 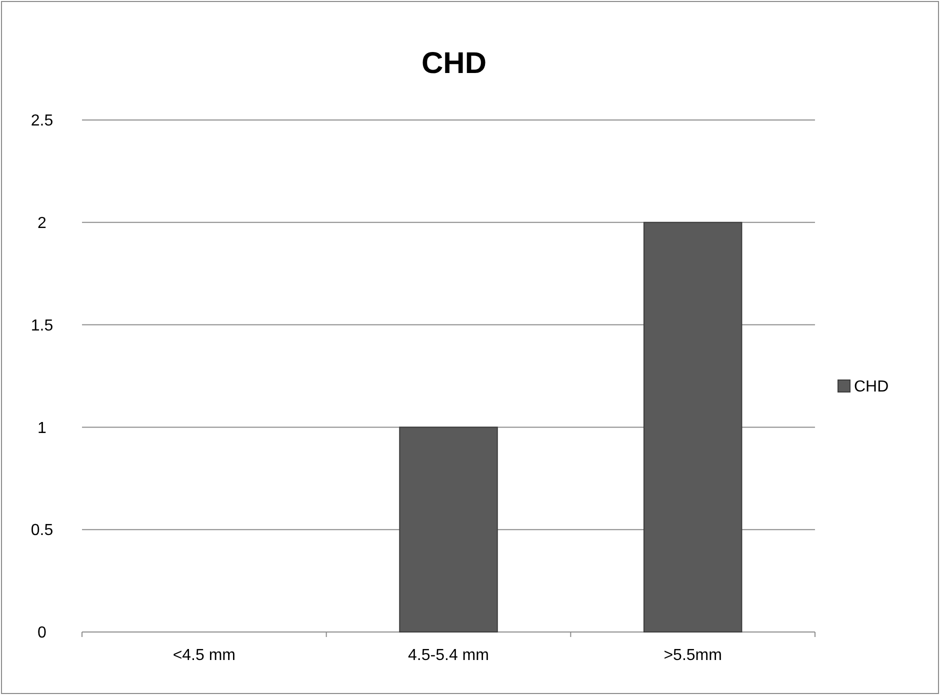 I want to click on y-tick-label: 1.5, so click(x=42, y=325).